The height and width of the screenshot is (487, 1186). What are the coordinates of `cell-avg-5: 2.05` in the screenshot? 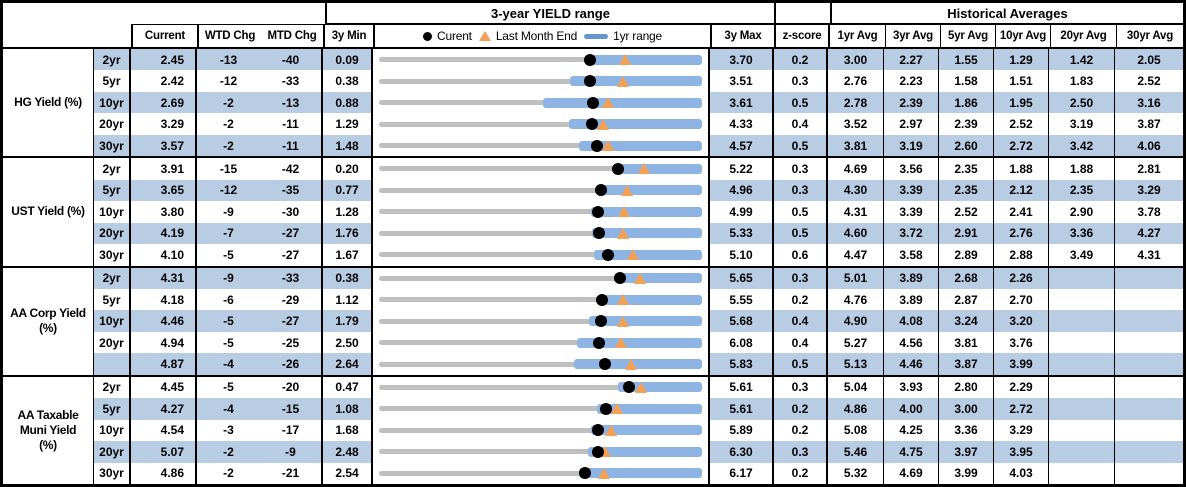 It's located at (1149, 60).